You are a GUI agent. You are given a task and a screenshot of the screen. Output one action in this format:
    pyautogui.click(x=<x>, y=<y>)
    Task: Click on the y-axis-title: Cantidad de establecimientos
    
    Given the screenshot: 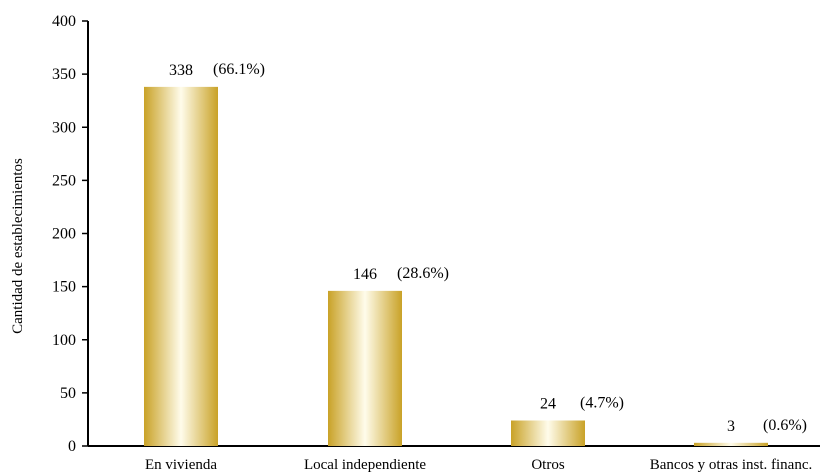 What is the action you would take?
    pyautogui.click(x=18, y=246)
    